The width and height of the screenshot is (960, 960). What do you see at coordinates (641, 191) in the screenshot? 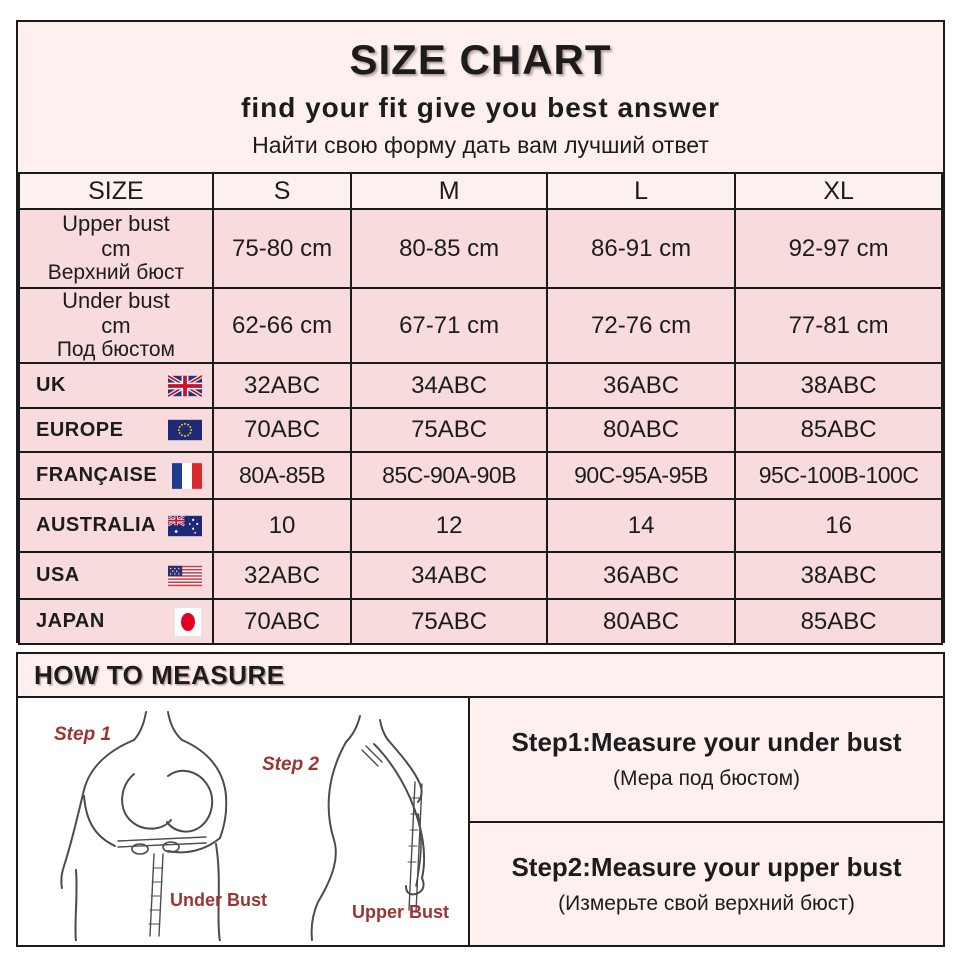
I see `column-header-l: L` at bounding box center [641, 191].